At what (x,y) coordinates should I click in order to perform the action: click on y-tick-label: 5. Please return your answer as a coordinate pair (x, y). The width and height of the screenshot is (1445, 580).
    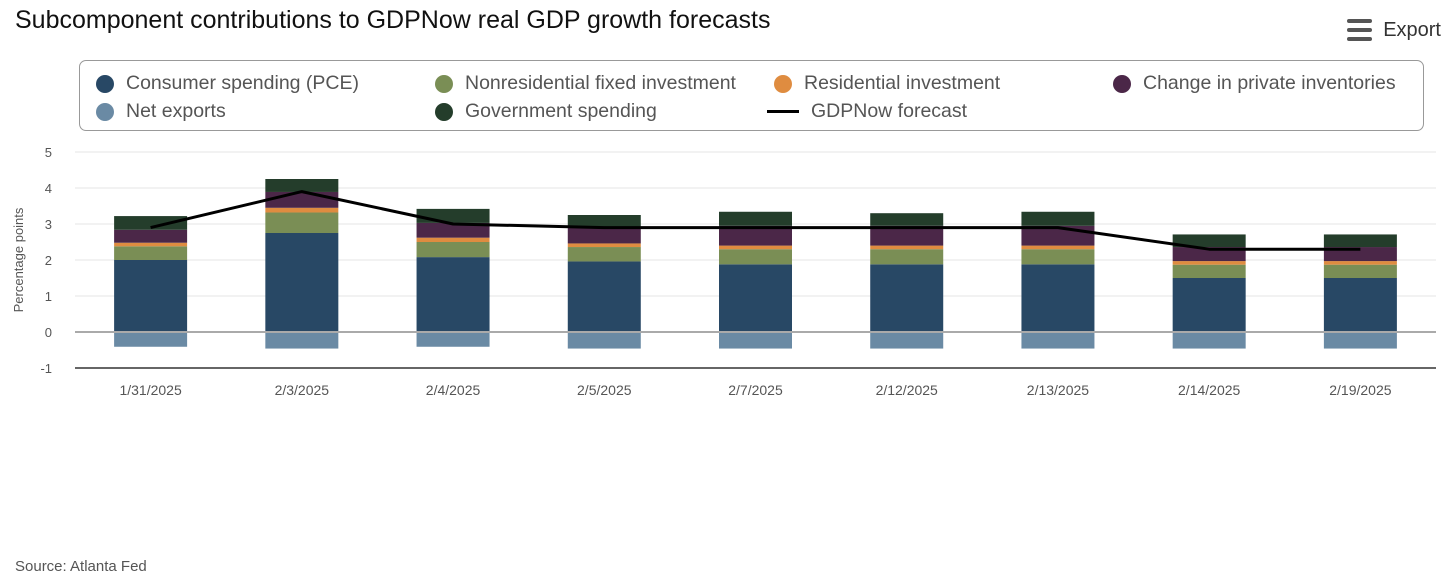
    Looking at the image, I should click on (48, 152).